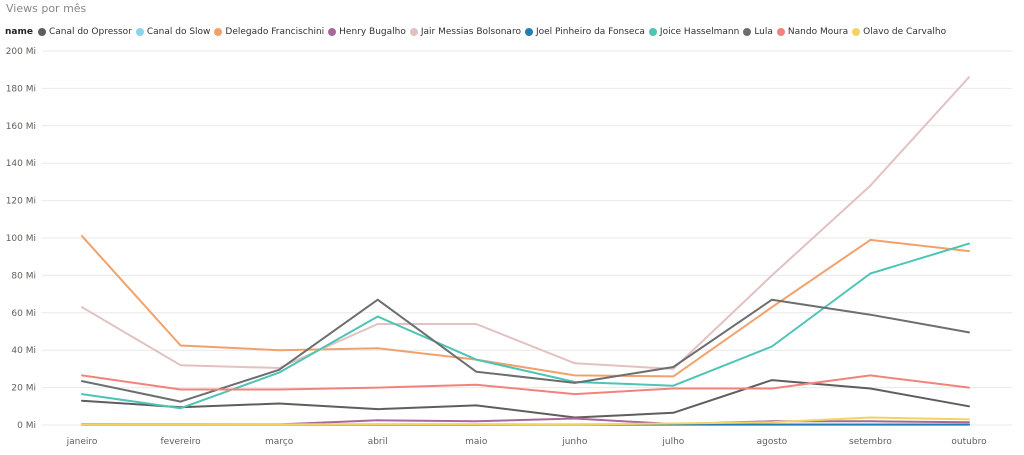 Image resolution: width=1024 pixels, height=455 pixels. Describe the element at coordinates (525, 421) in the screenshot. I see `series-line-olavo-de-carvalho` at that location.